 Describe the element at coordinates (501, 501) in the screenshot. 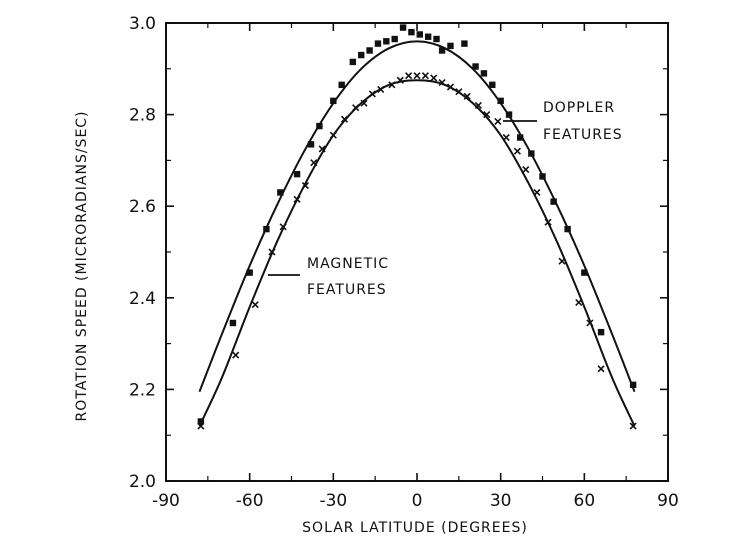

I see `x-tick-label: 30` at that location.